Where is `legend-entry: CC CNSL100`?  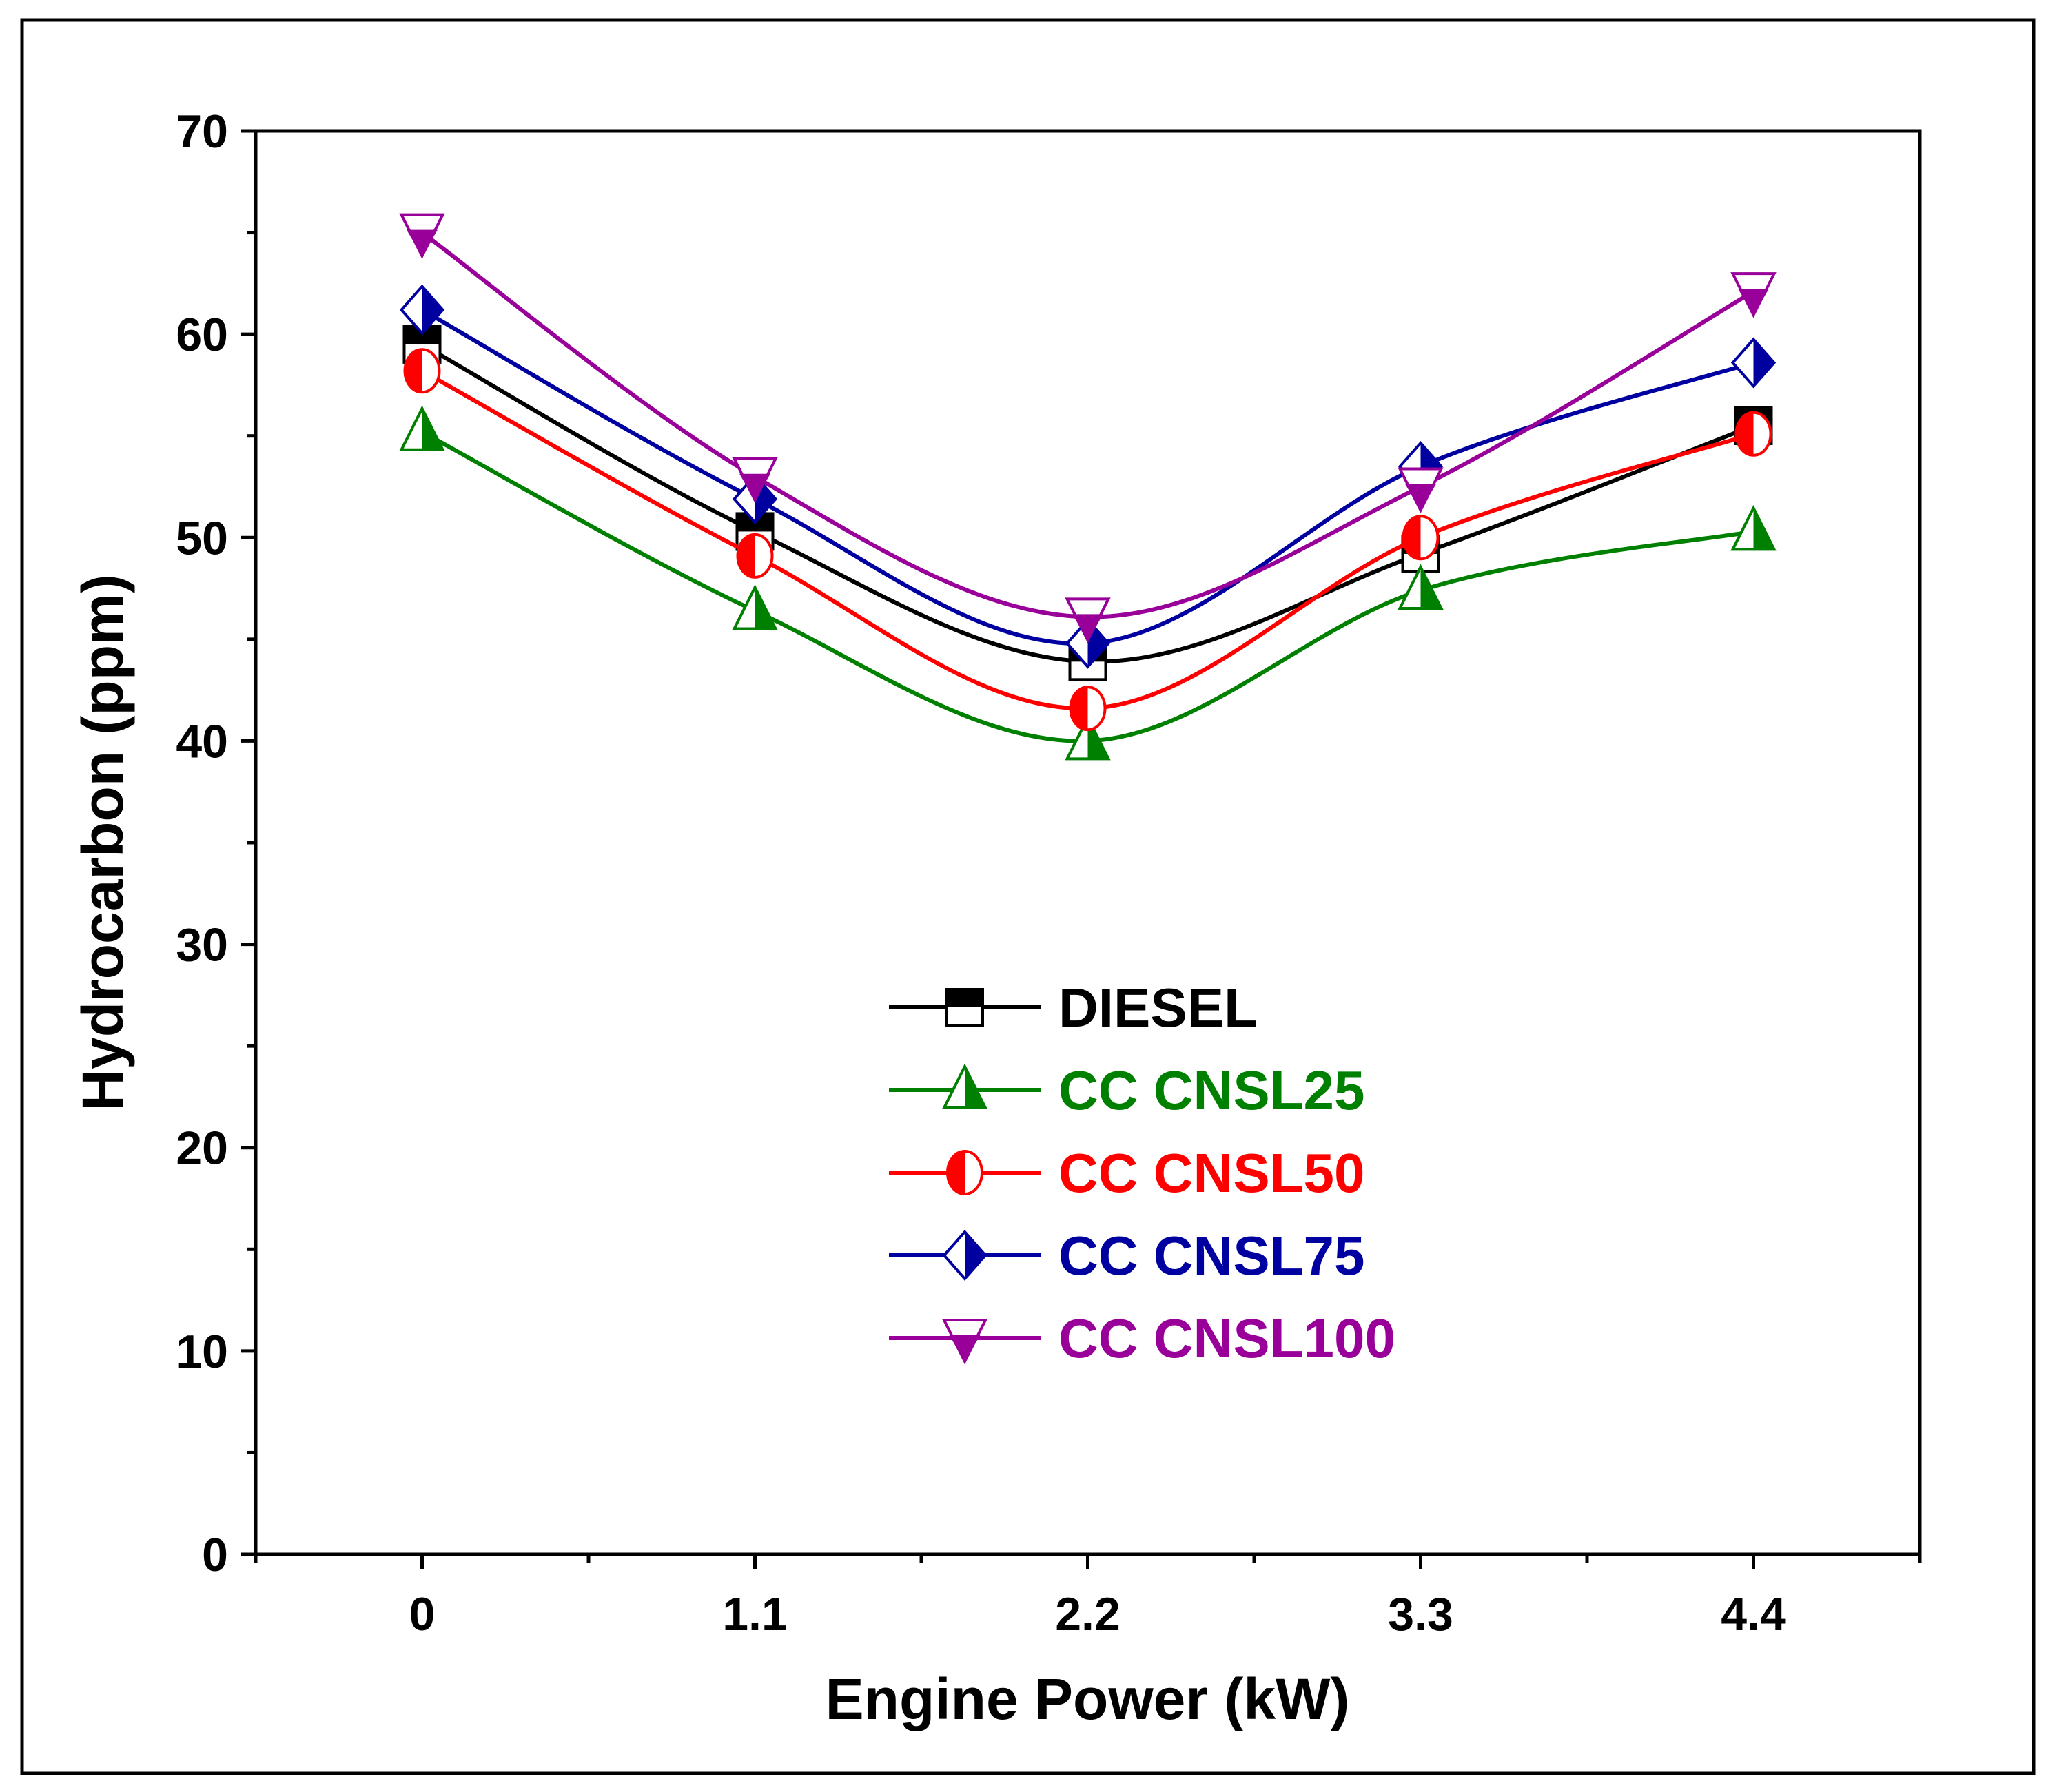 legend-entry: CC CNSL100 is located at coordinates (1142, 1338).